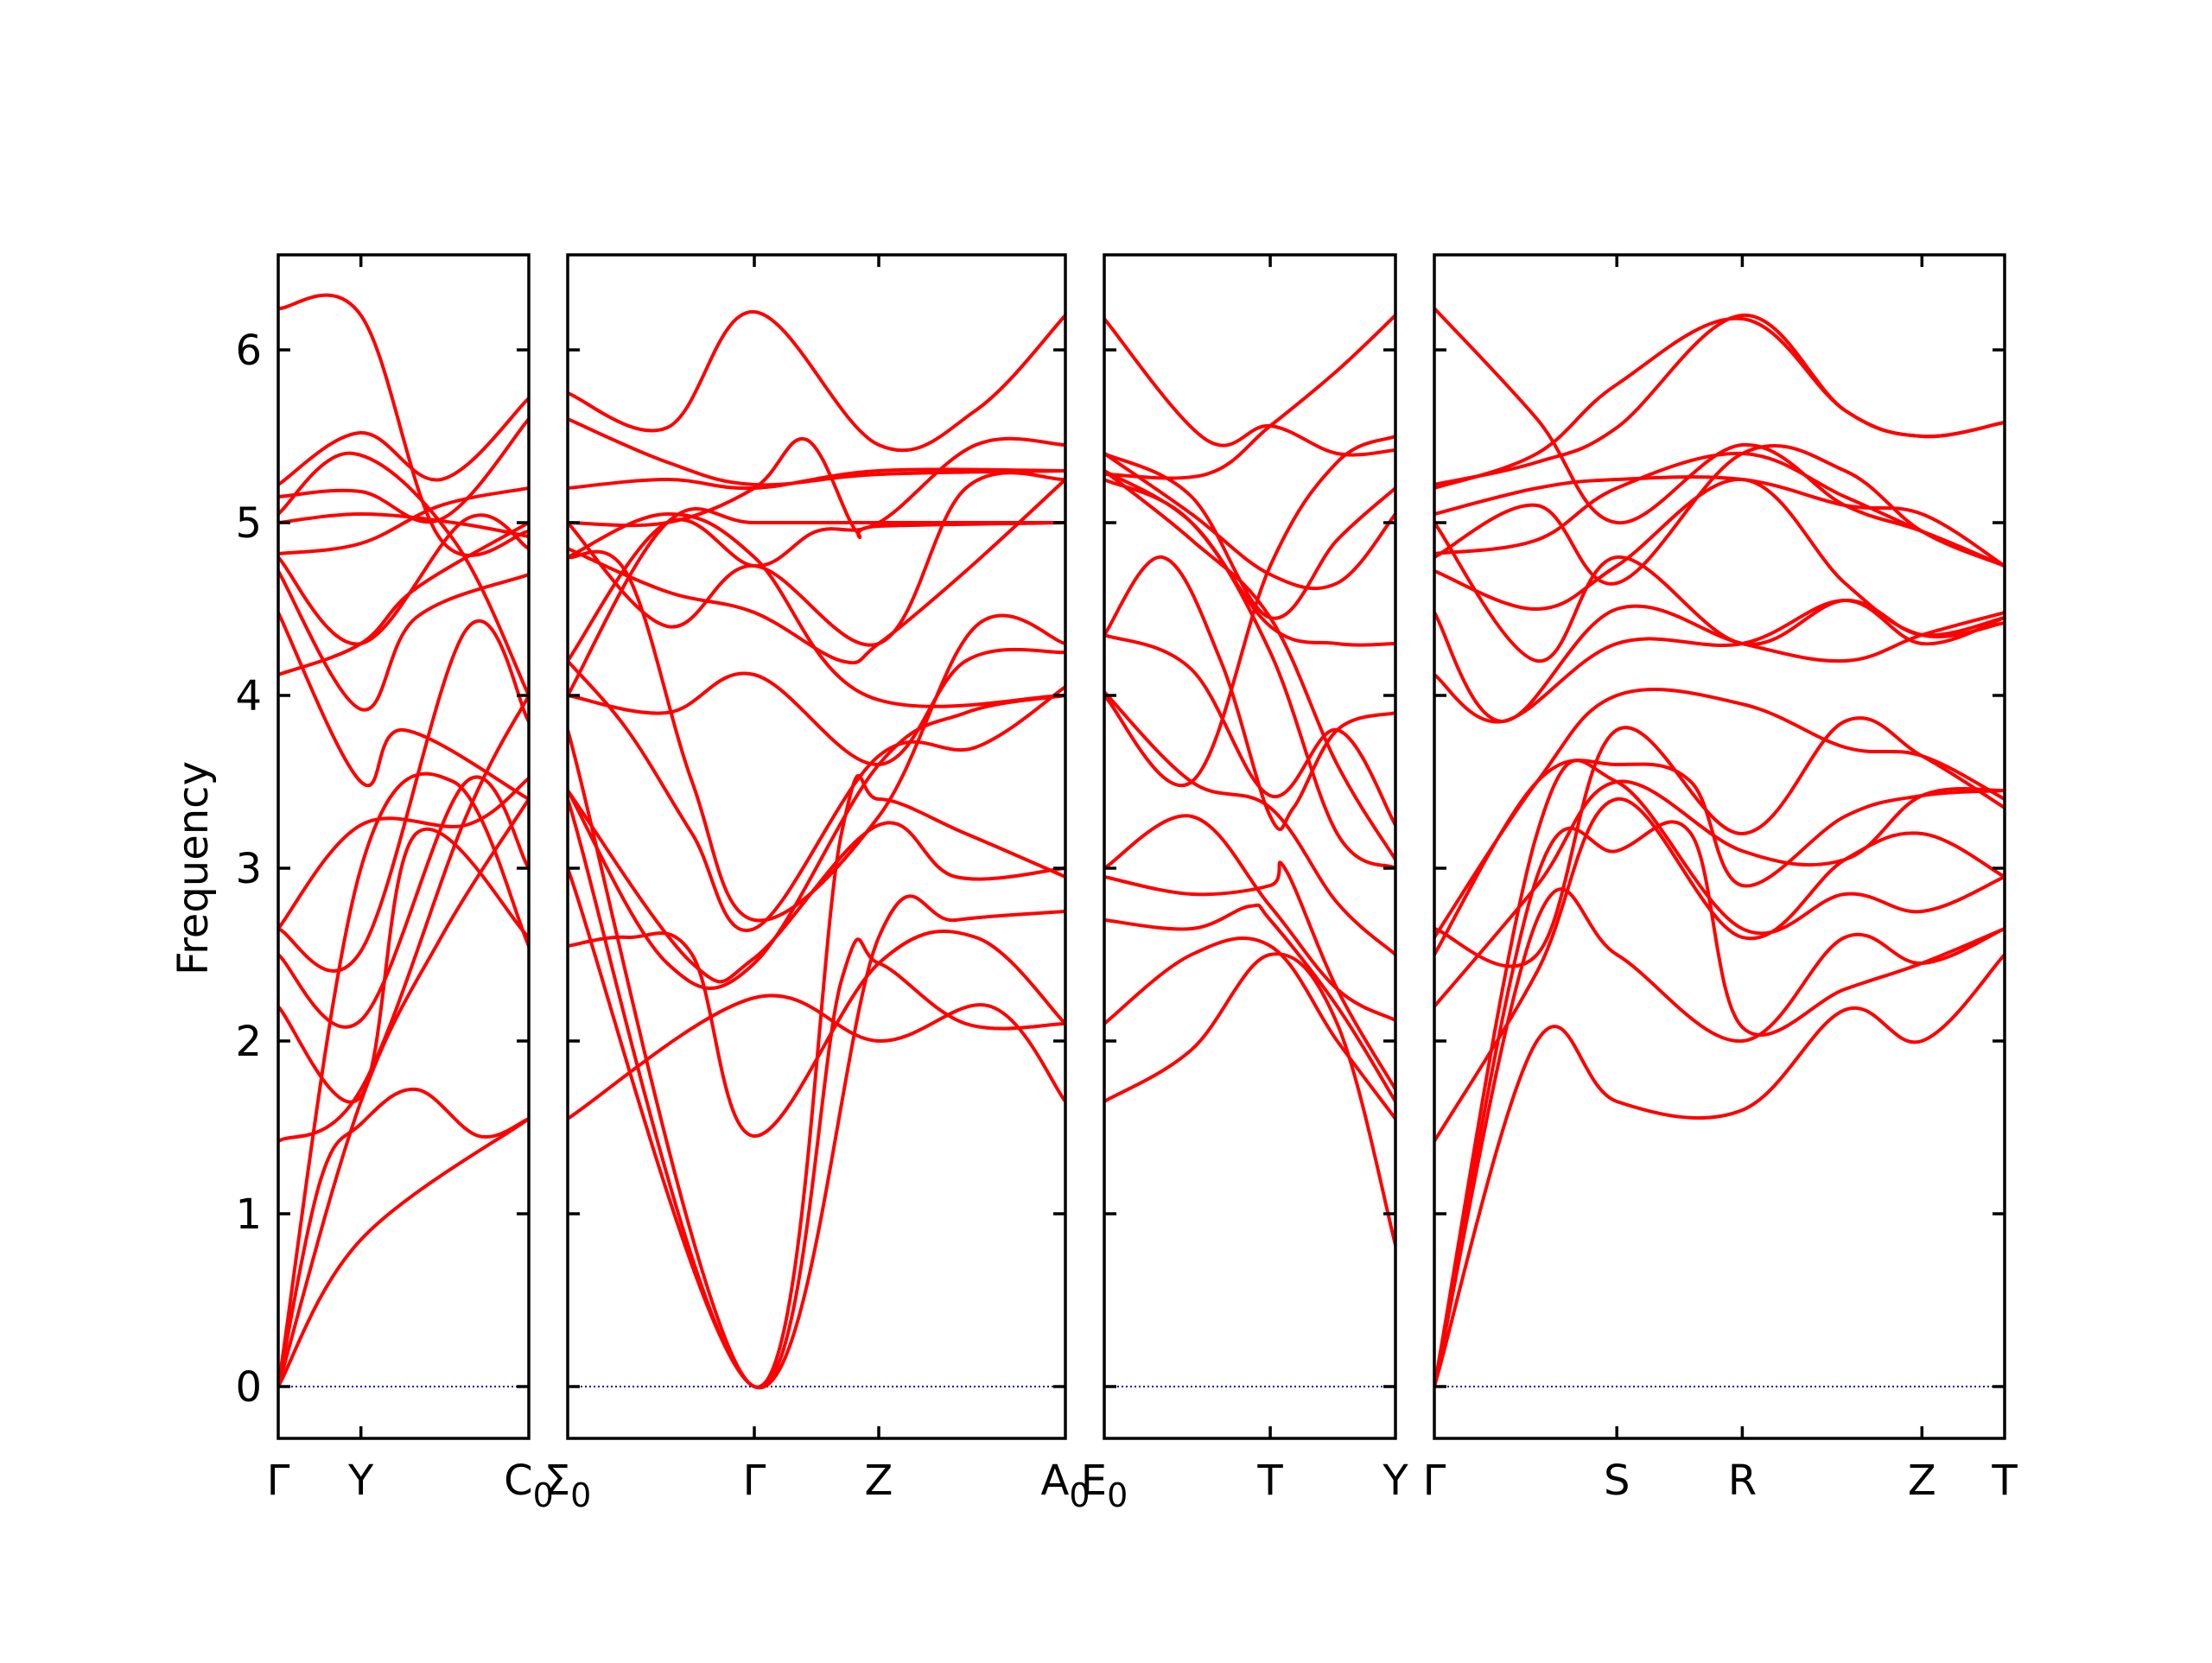 Image resolution: width=2212 pixels, height=1663 pixels. Describe the element at coordinates (529, 1486) in the screenshot. I see `x-tick-label: C0` at that location.